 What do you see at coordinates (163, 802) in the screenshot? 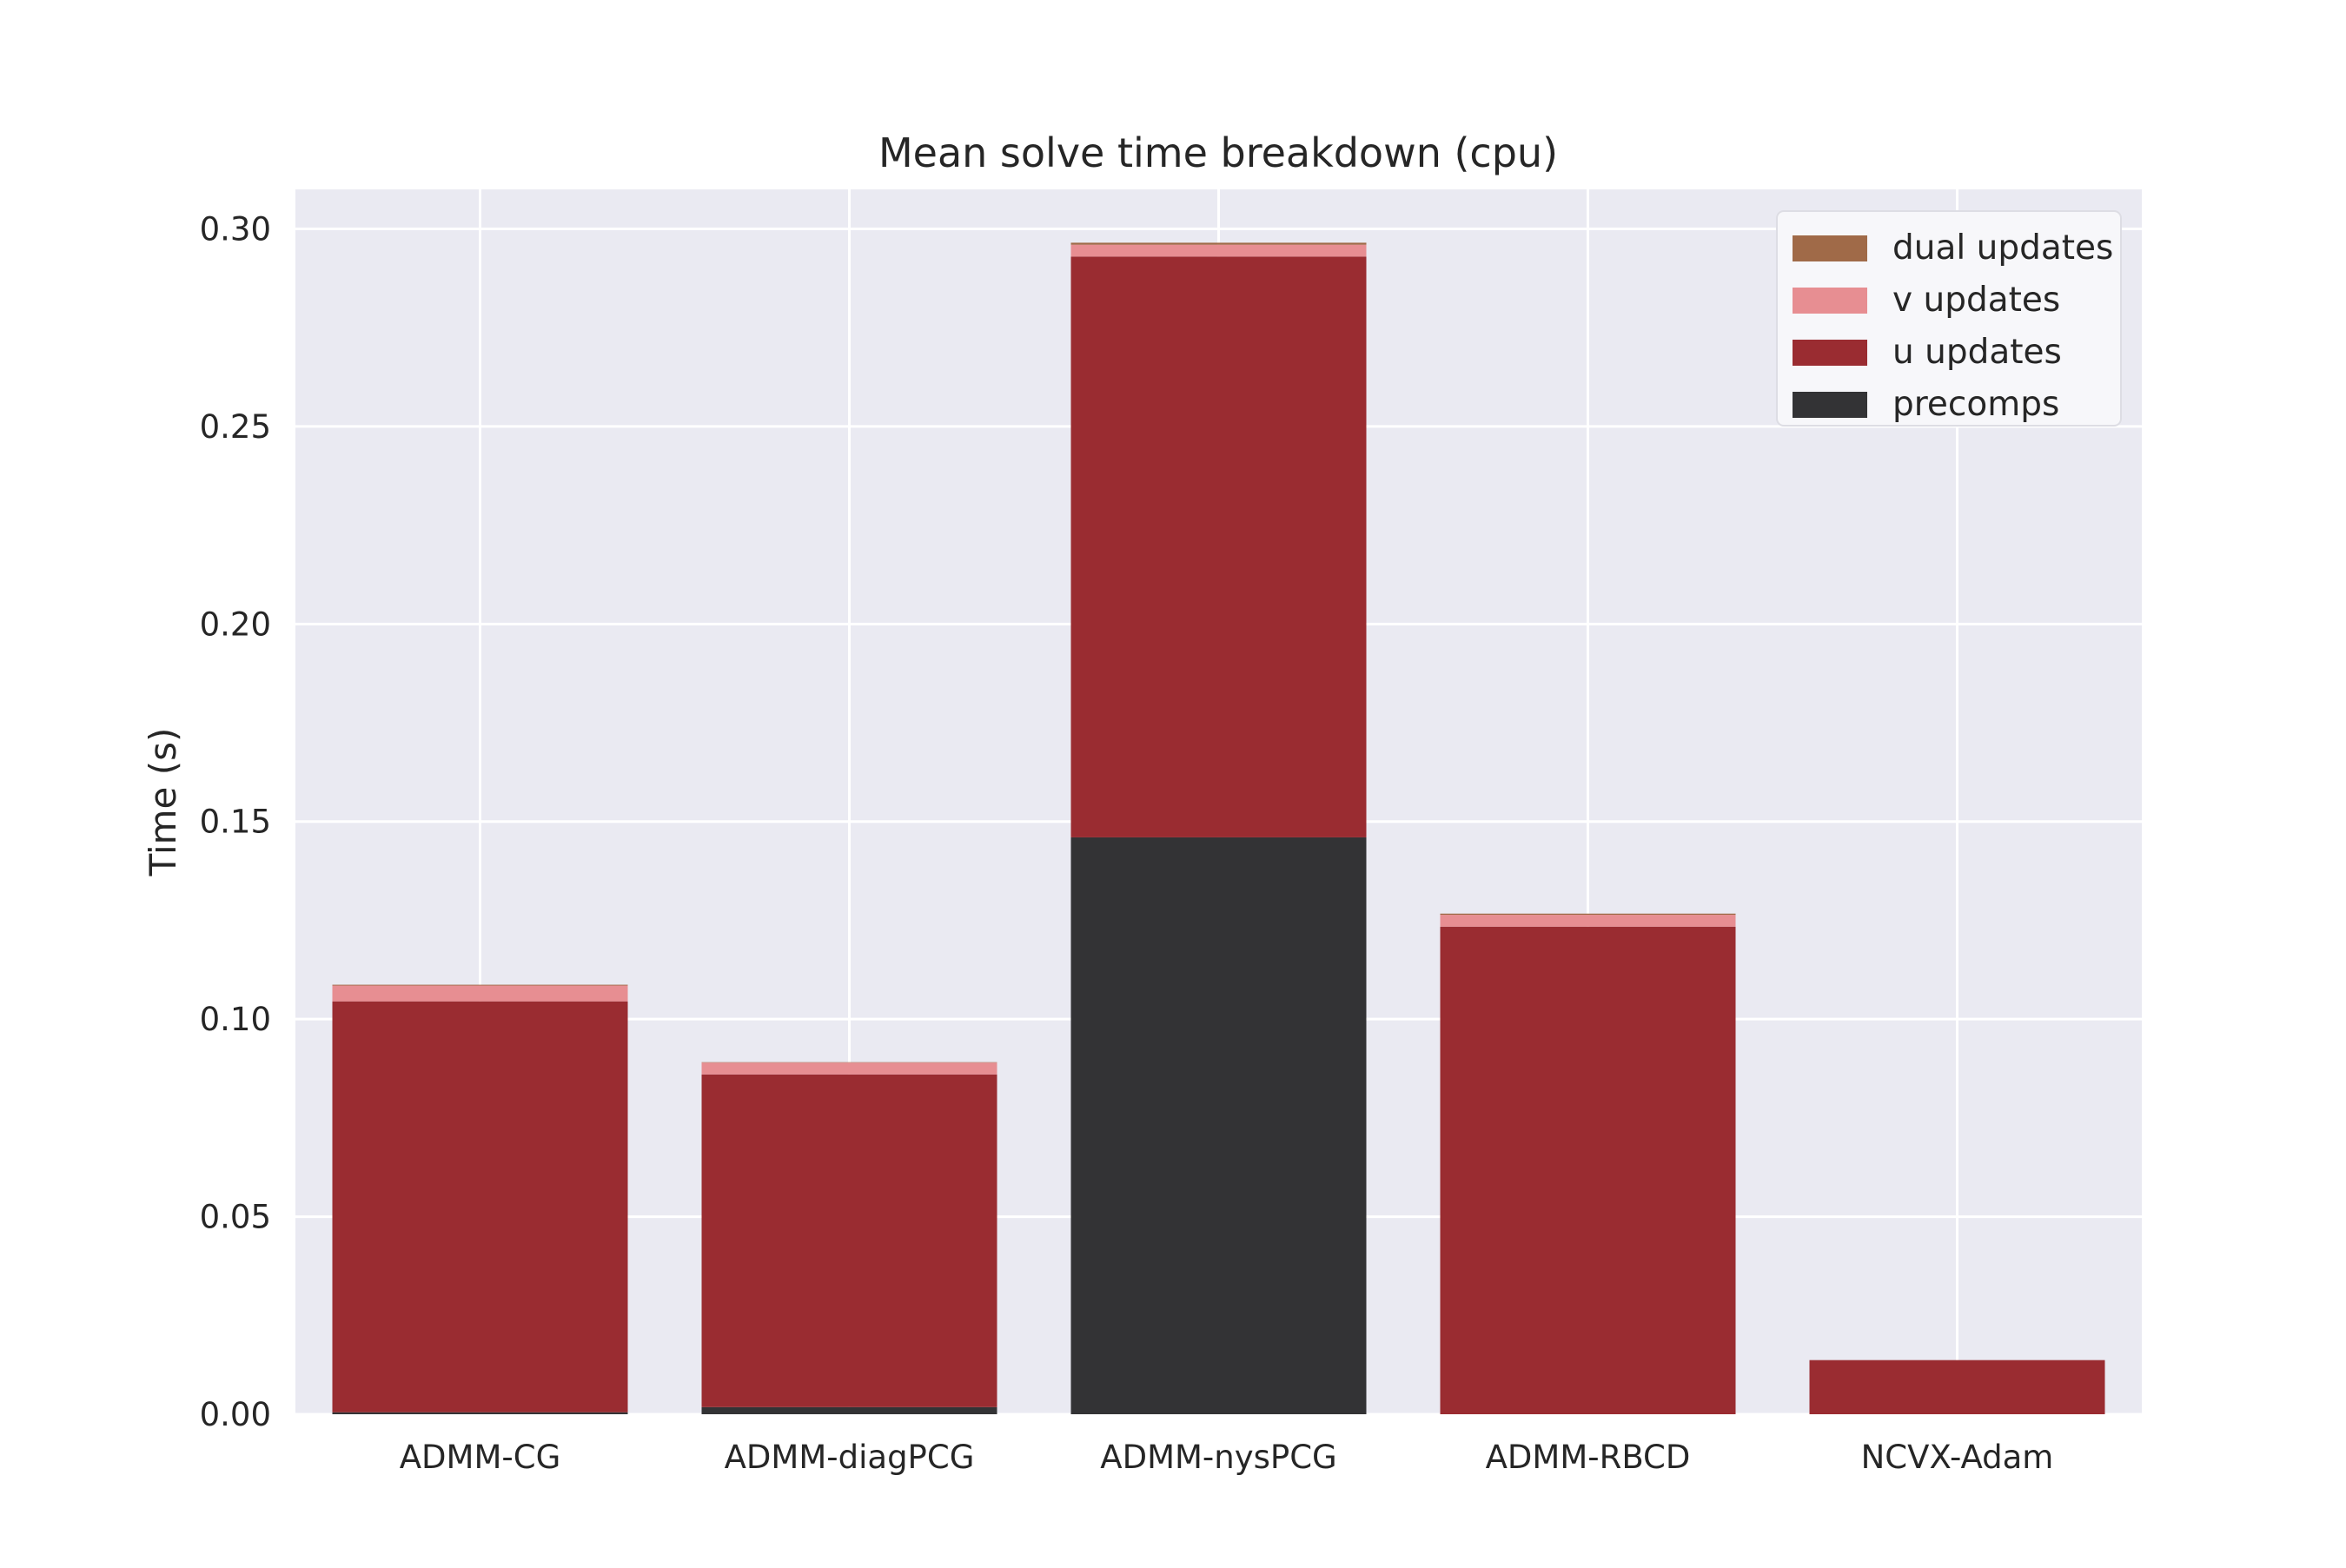
I see `y-axis-label: Time (s)` at bounding box center [163, 802].